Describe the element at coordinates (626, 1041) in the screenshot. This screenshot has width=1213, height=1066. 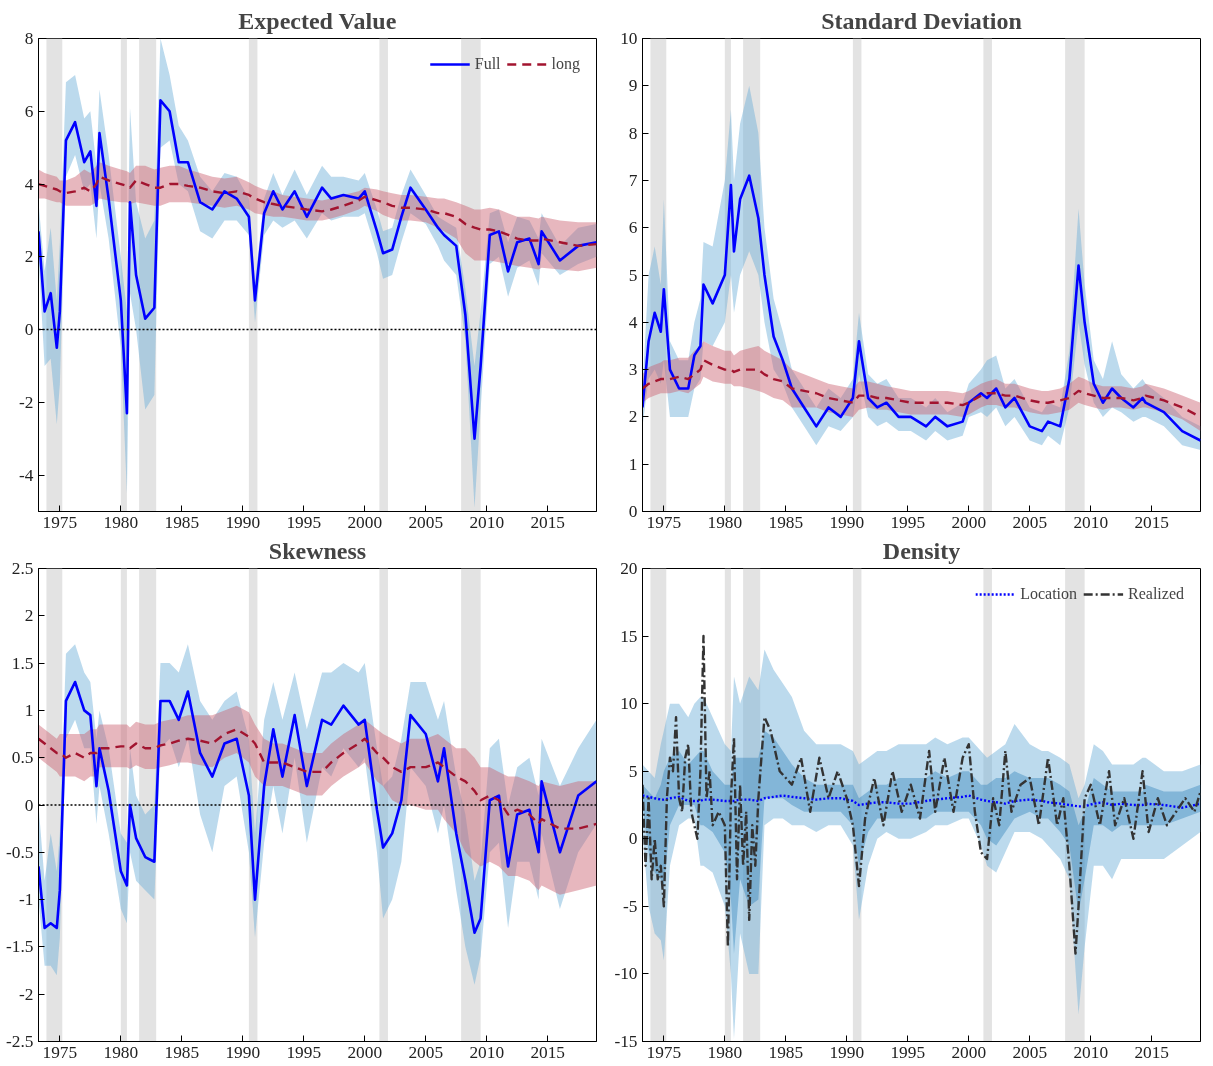
I see `y-tick-label: -15` at that location.